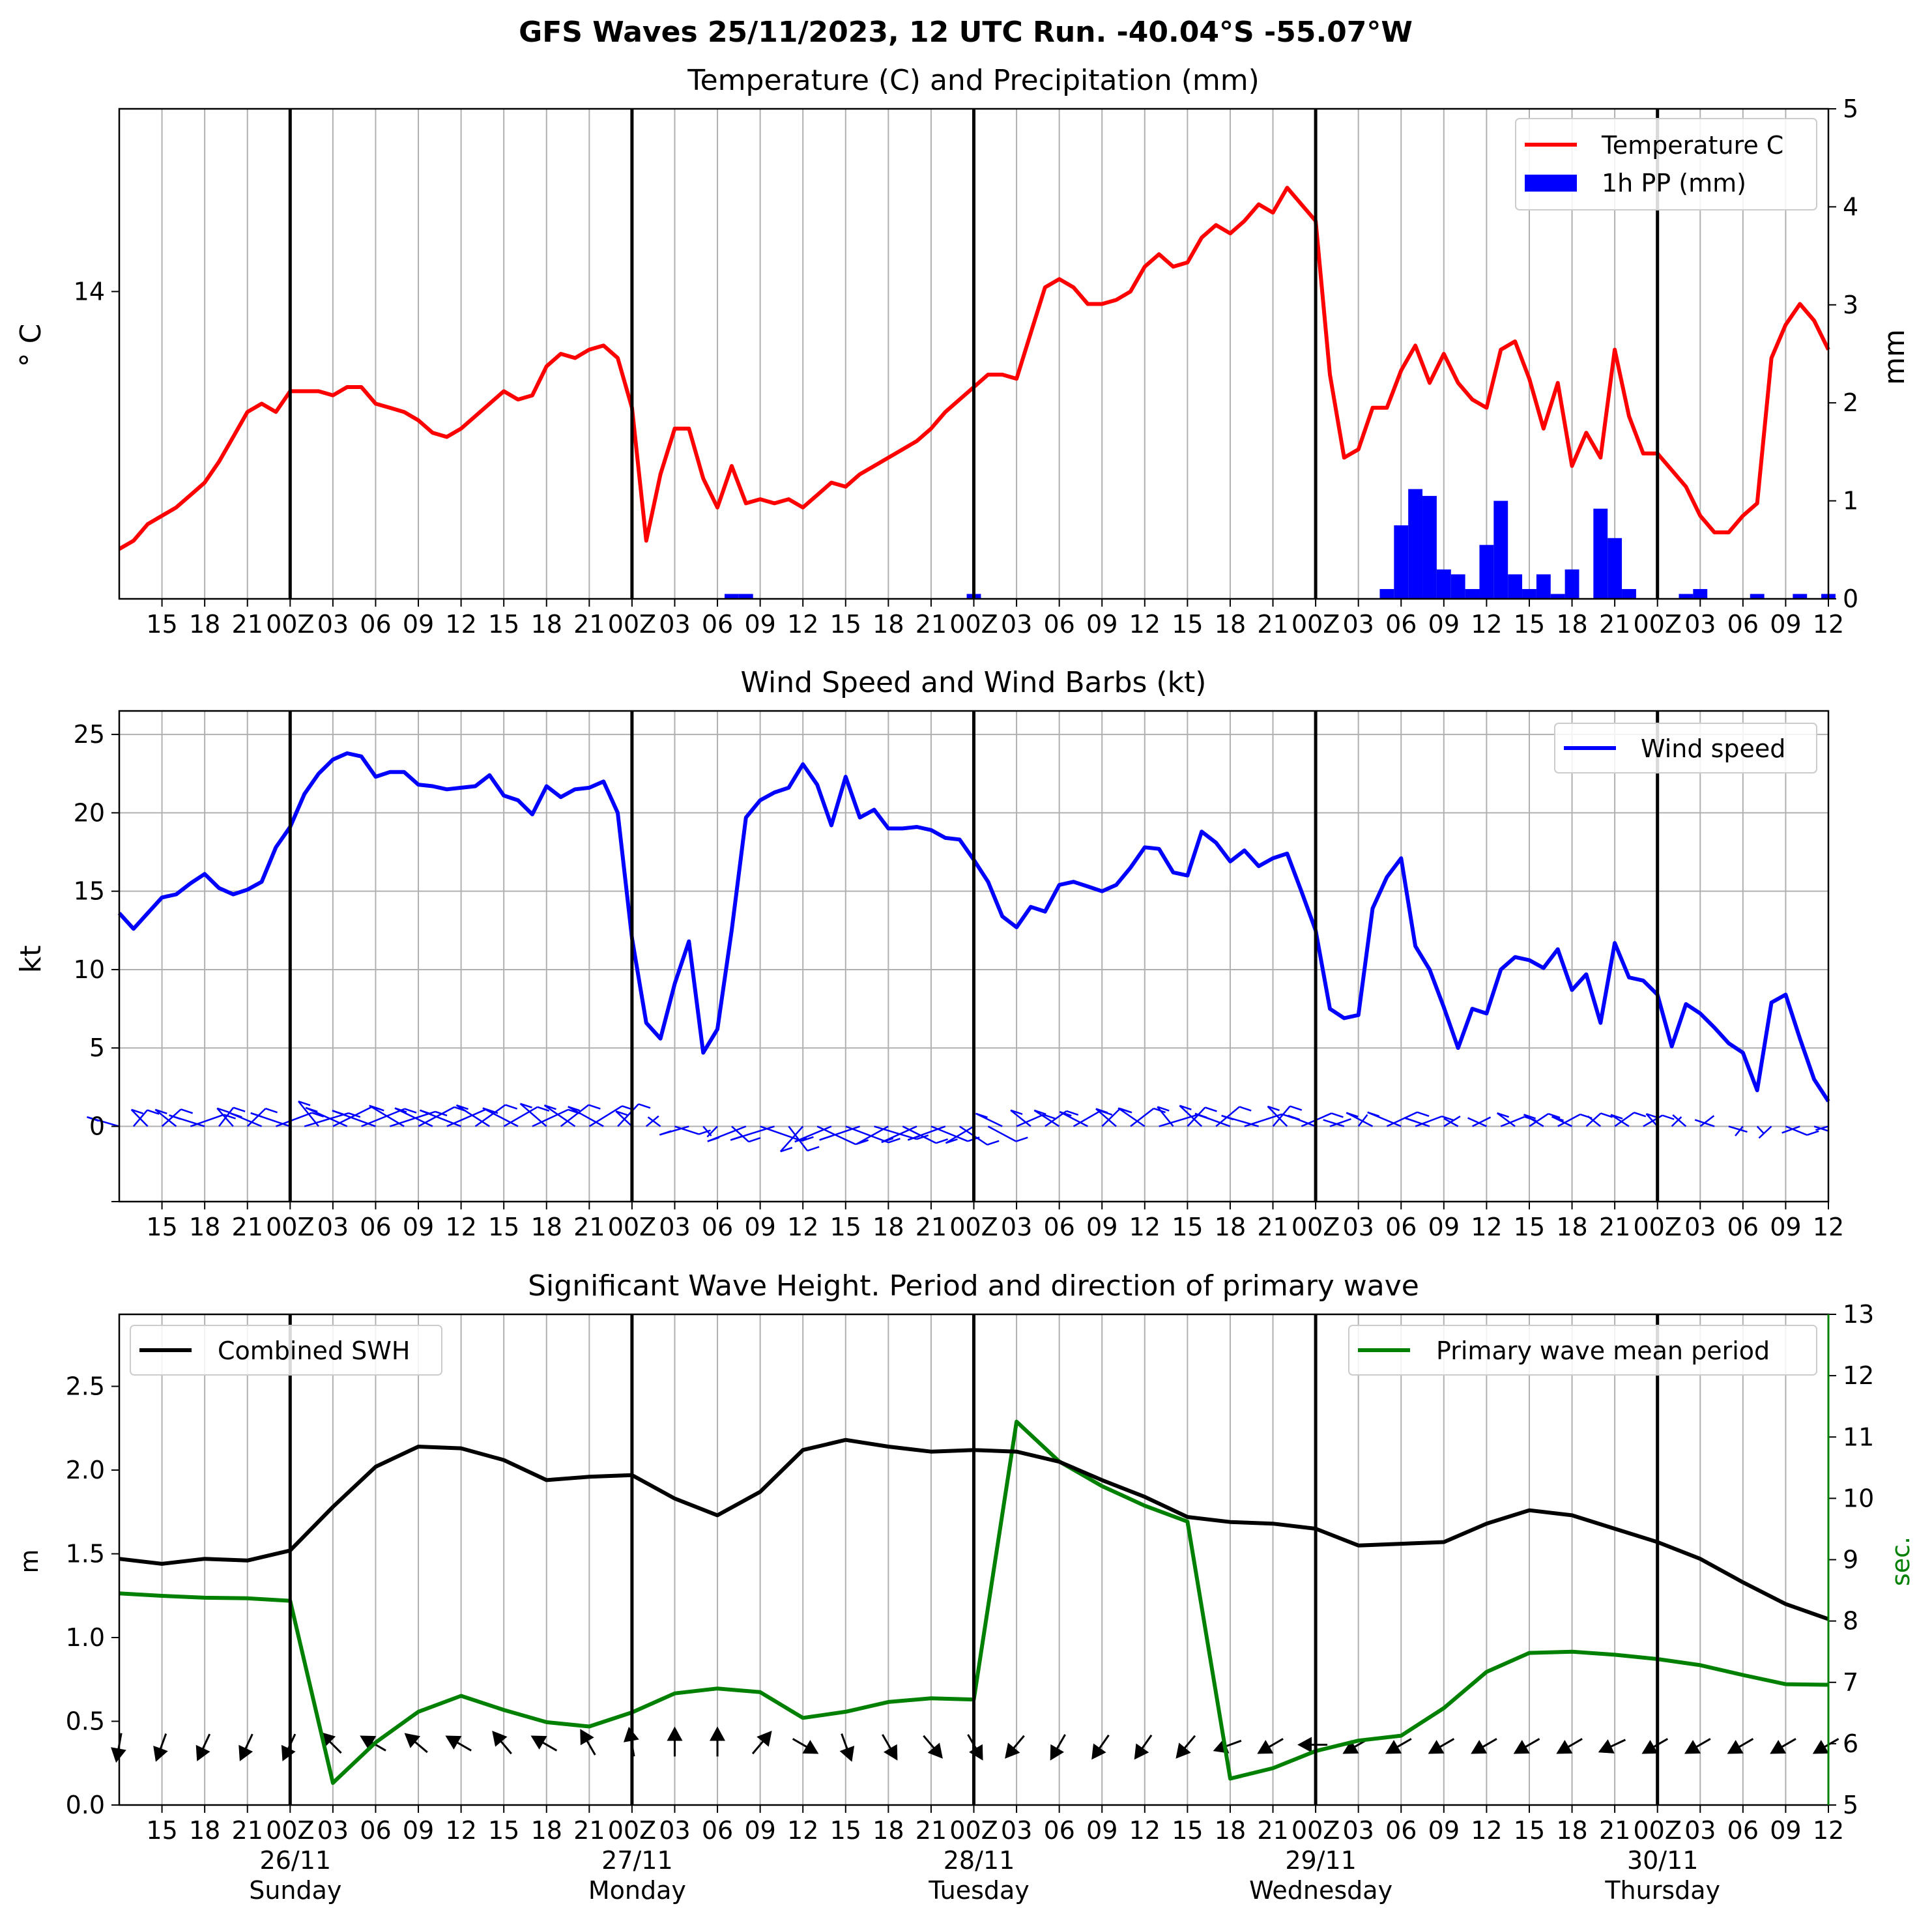  Describe the element at coordinates (89, 734) in the screenshot. I see `y-tick-label: 25` at that location.